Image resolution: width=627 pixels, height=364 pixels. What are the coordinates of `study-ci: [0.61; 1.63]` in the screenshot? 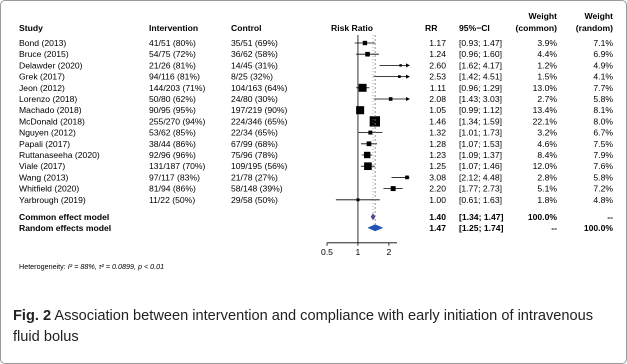 It's located at (480, 200).